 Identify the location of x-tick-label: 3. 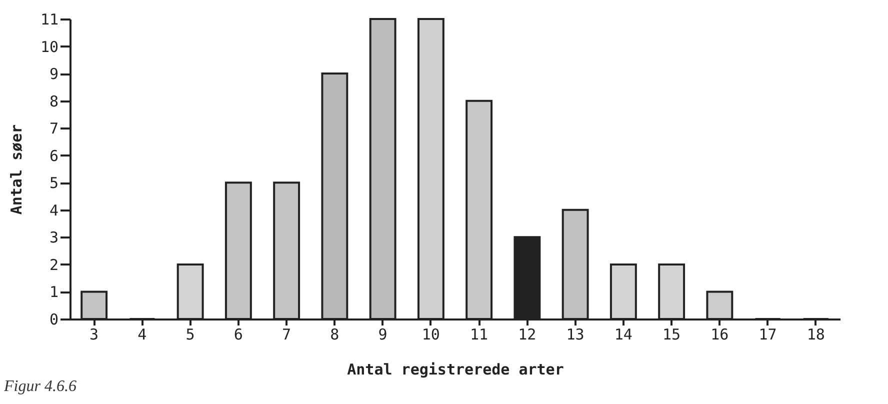
(94, 335).